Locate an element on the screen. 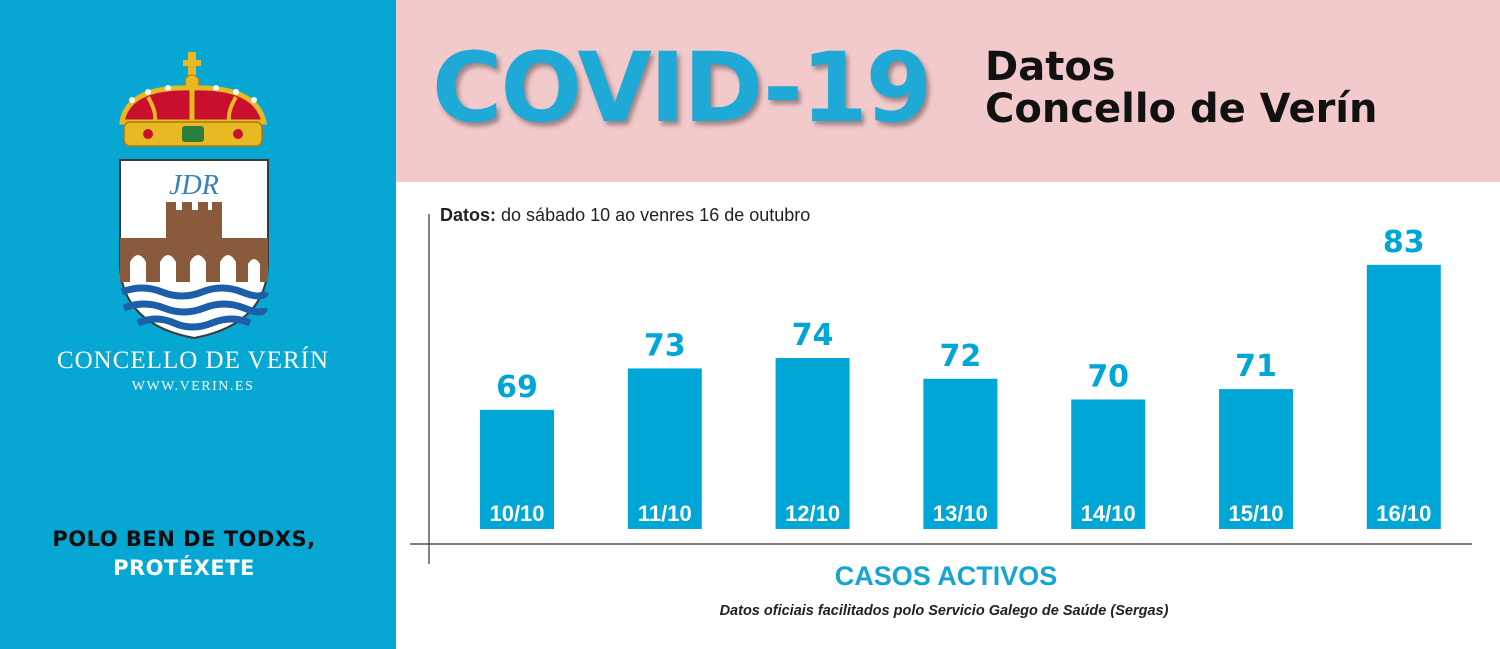 The image size is (1500, 649). bar-13/10 is located at coordinates (960, 453).